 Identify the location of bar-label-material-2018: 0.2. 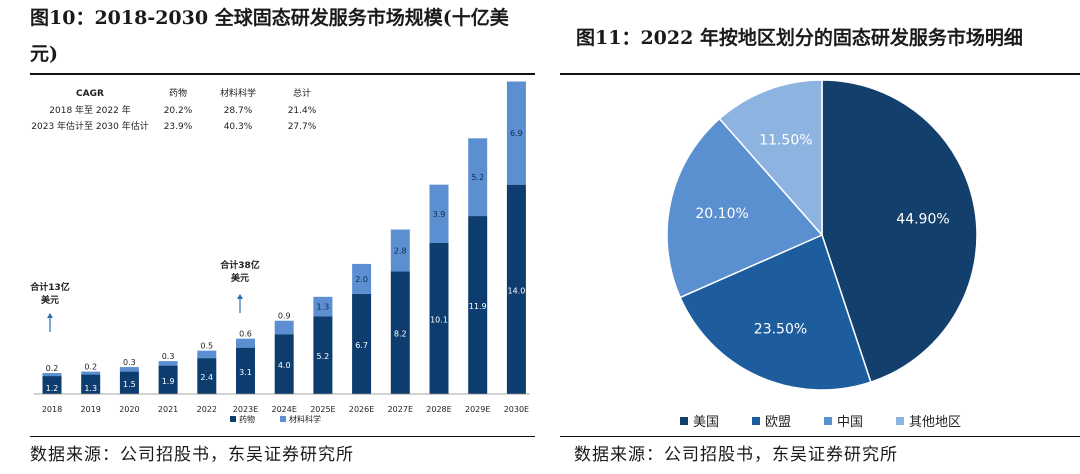
(52, 368).